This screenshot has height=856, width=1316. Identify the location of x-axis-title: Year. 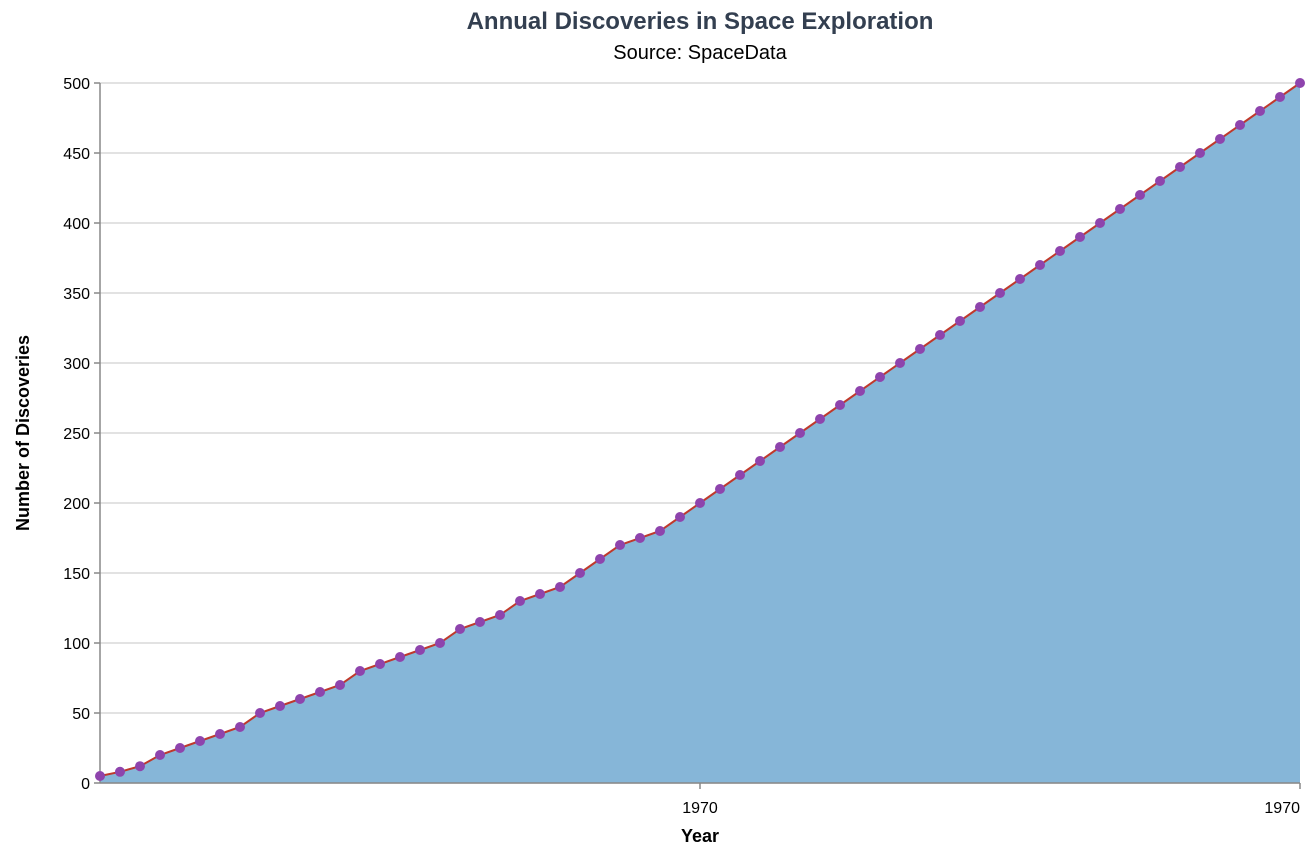
(700, 836).